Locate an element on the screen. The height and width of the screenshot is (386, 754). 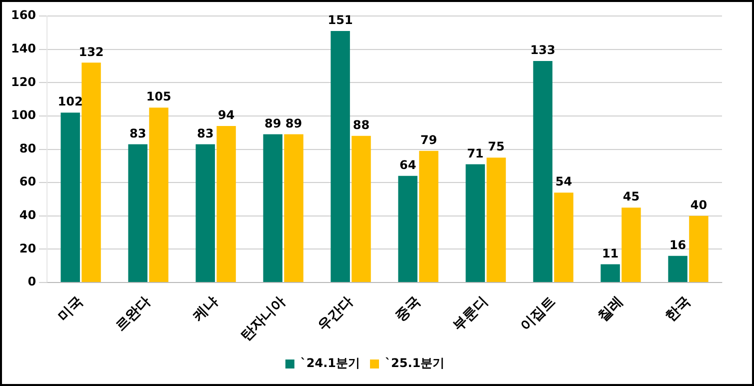
x-tick-label: 케냐 is located at coordinates (206, 309).